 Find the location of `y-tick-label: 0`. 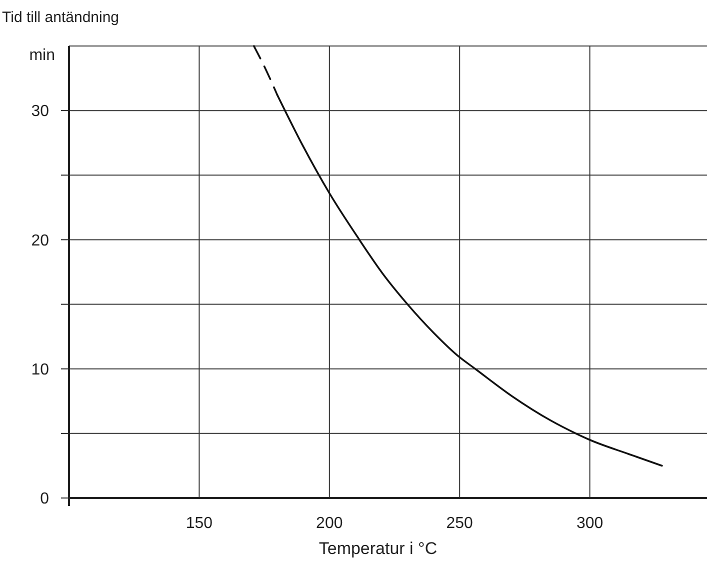

y-tick-label: 0 is located at coordinates (45, 499).